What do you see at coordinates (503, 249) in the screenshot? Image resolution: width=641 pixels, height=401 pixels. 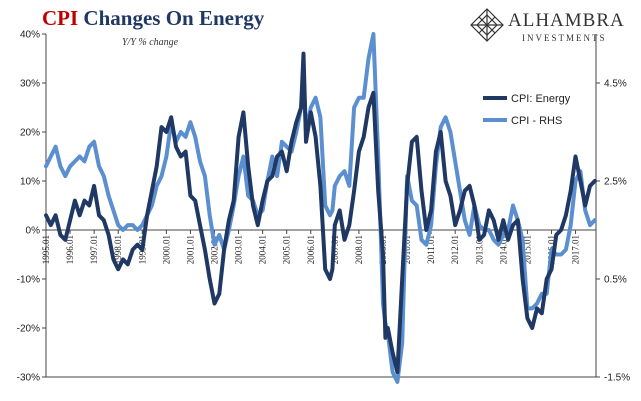 I see `x-tick-label: 2014.01` at bounding box center [503, 249].